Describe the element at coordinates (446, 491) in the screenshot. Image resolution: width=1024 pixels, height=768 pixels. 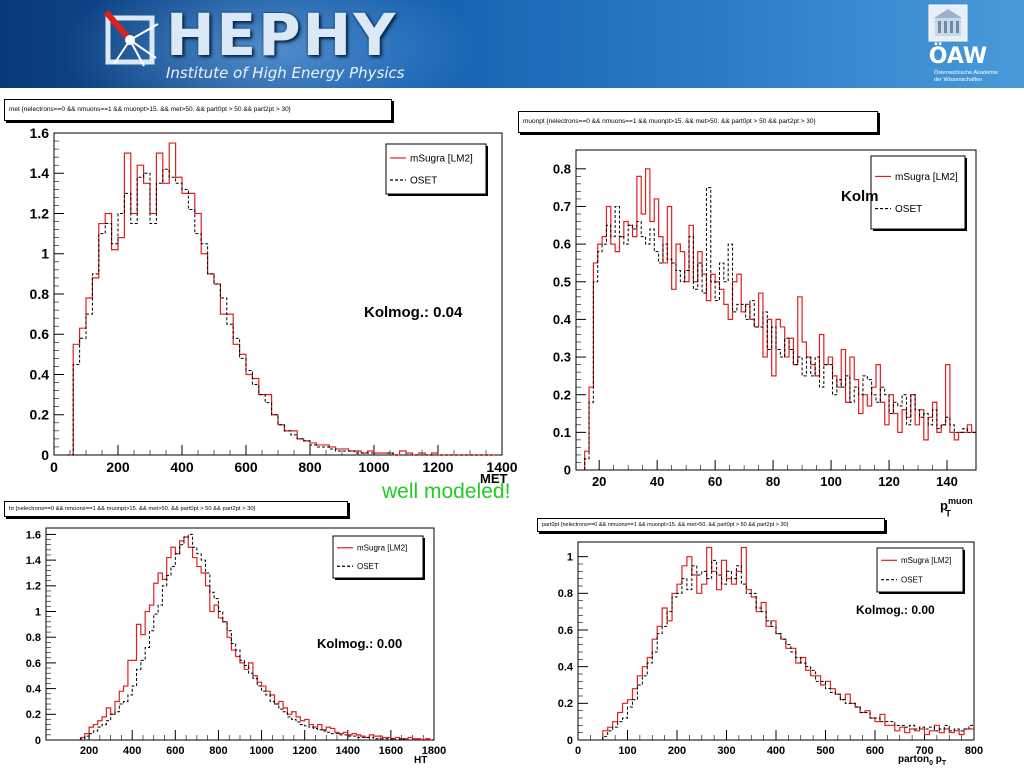
I see `well-modeled-annotation: well modeled!` at that location.